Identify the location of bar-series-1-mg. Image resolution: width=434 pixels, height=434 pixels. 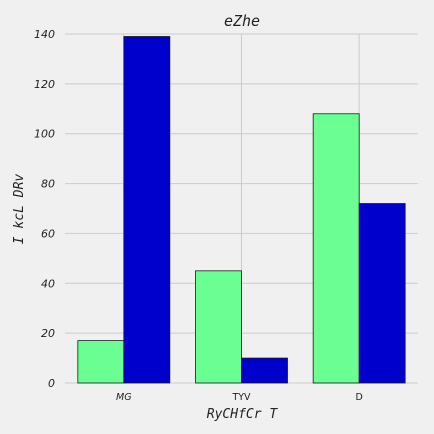
(101, 362).